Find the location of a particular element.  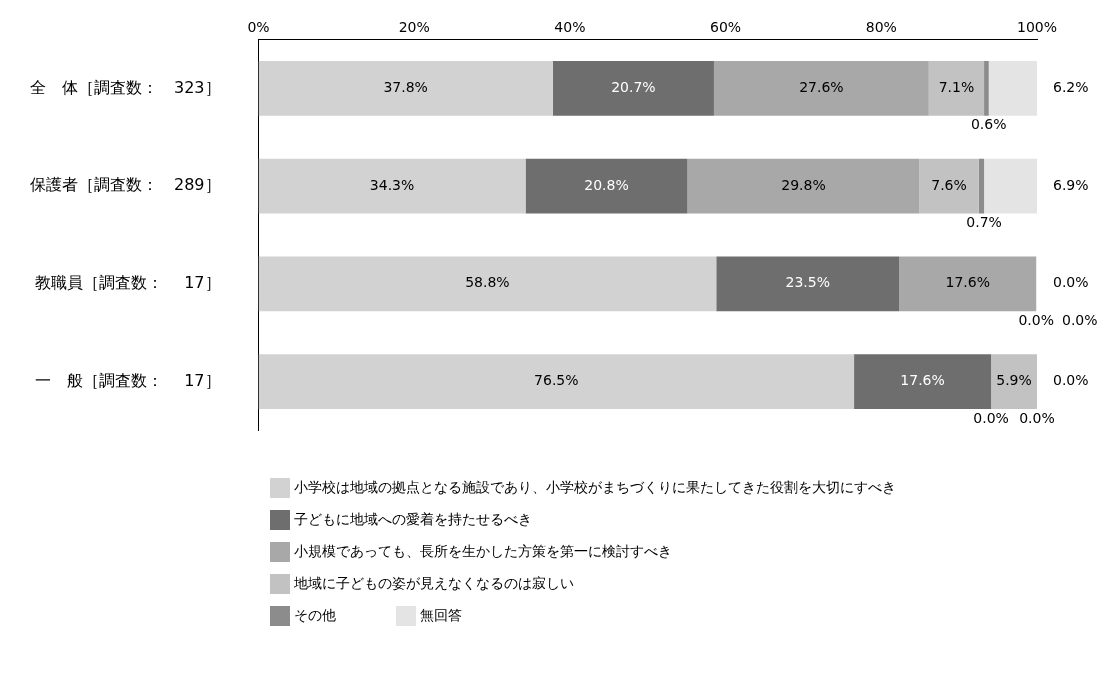

legend-label: 小学校は地域の拠点となる施設であり、小学校がまちづくりに果たしてきた役割を大切にすべき is located at coordinates (595, 488).